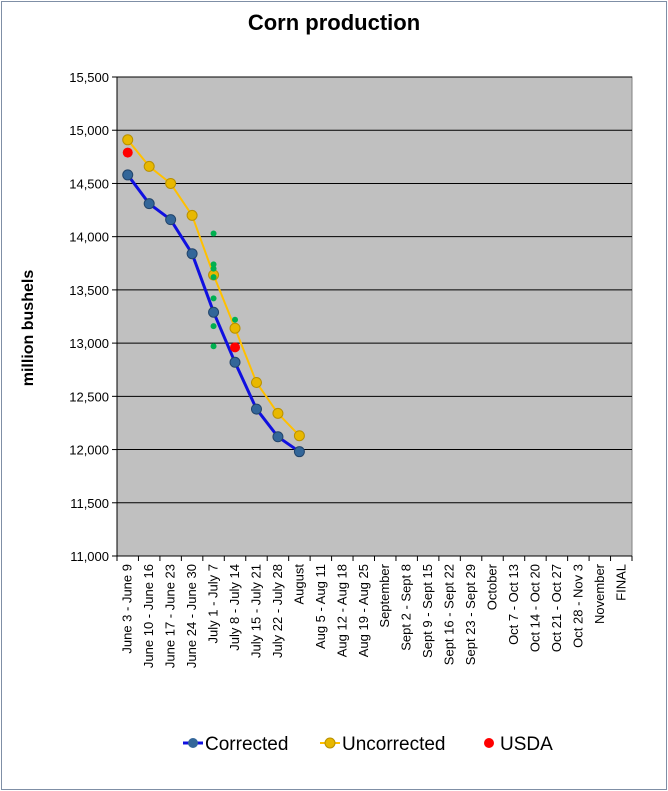 The height and width of the screenshot is (791, 668). Describe the element at coordinates (193, 743) in the screenshot. I see `legend-corrected-marker` at that location.